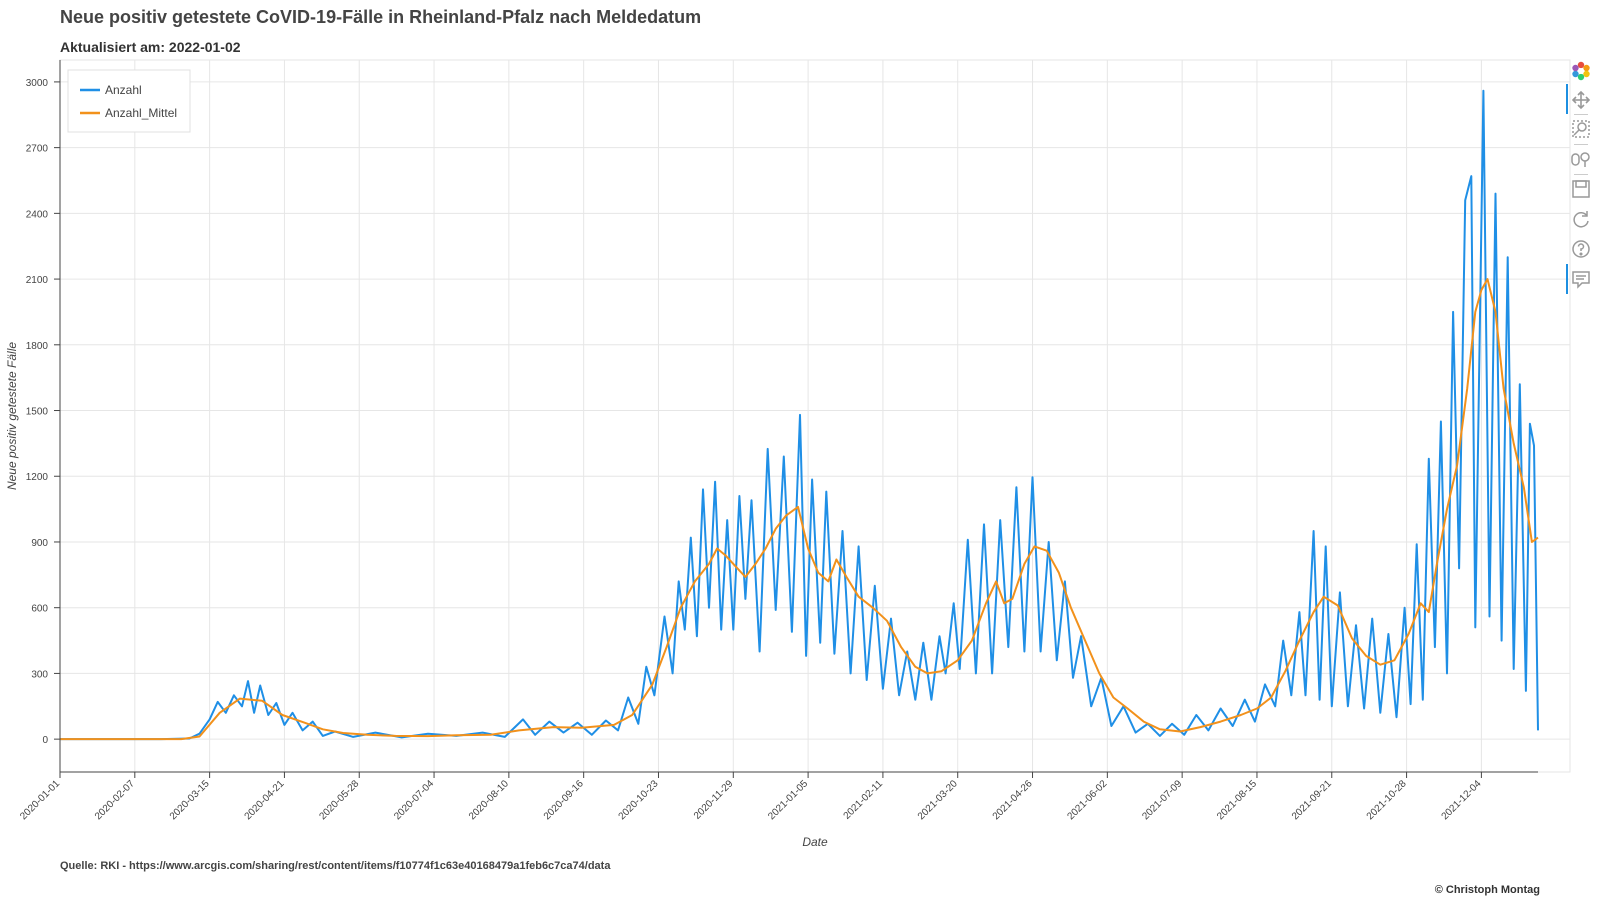 The image size is (1600, 900). I want to click on x-tick-label: 2020-03-15, so click(190, 800).